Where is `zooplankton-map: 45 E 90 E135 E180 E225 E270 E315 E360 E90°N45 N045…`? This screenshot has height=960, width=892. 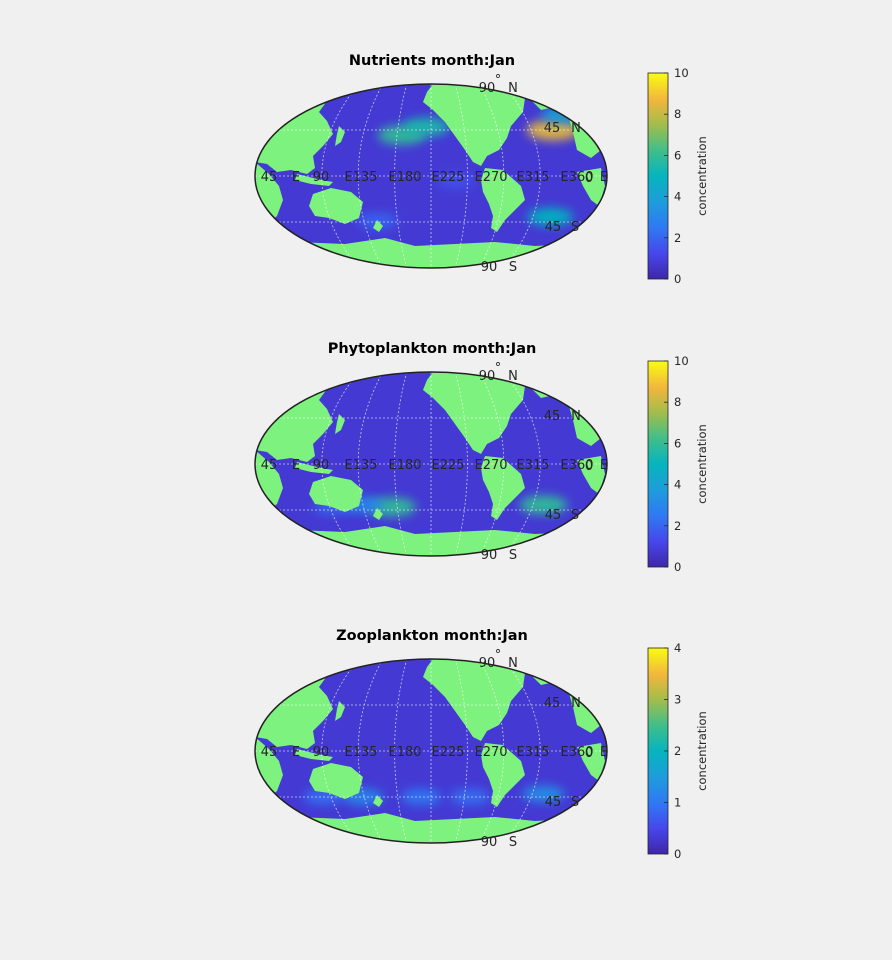
zooplankton-map: 45 E 90 E135 E180 E225 E270 E315 E360 E90°N45 N045… is located at coordinates (431, 749).